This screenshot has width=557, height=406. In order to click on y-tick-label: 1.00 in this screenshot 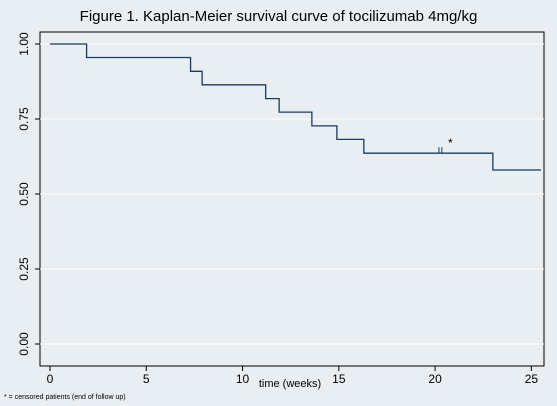, I will do `click(24, 44)`.